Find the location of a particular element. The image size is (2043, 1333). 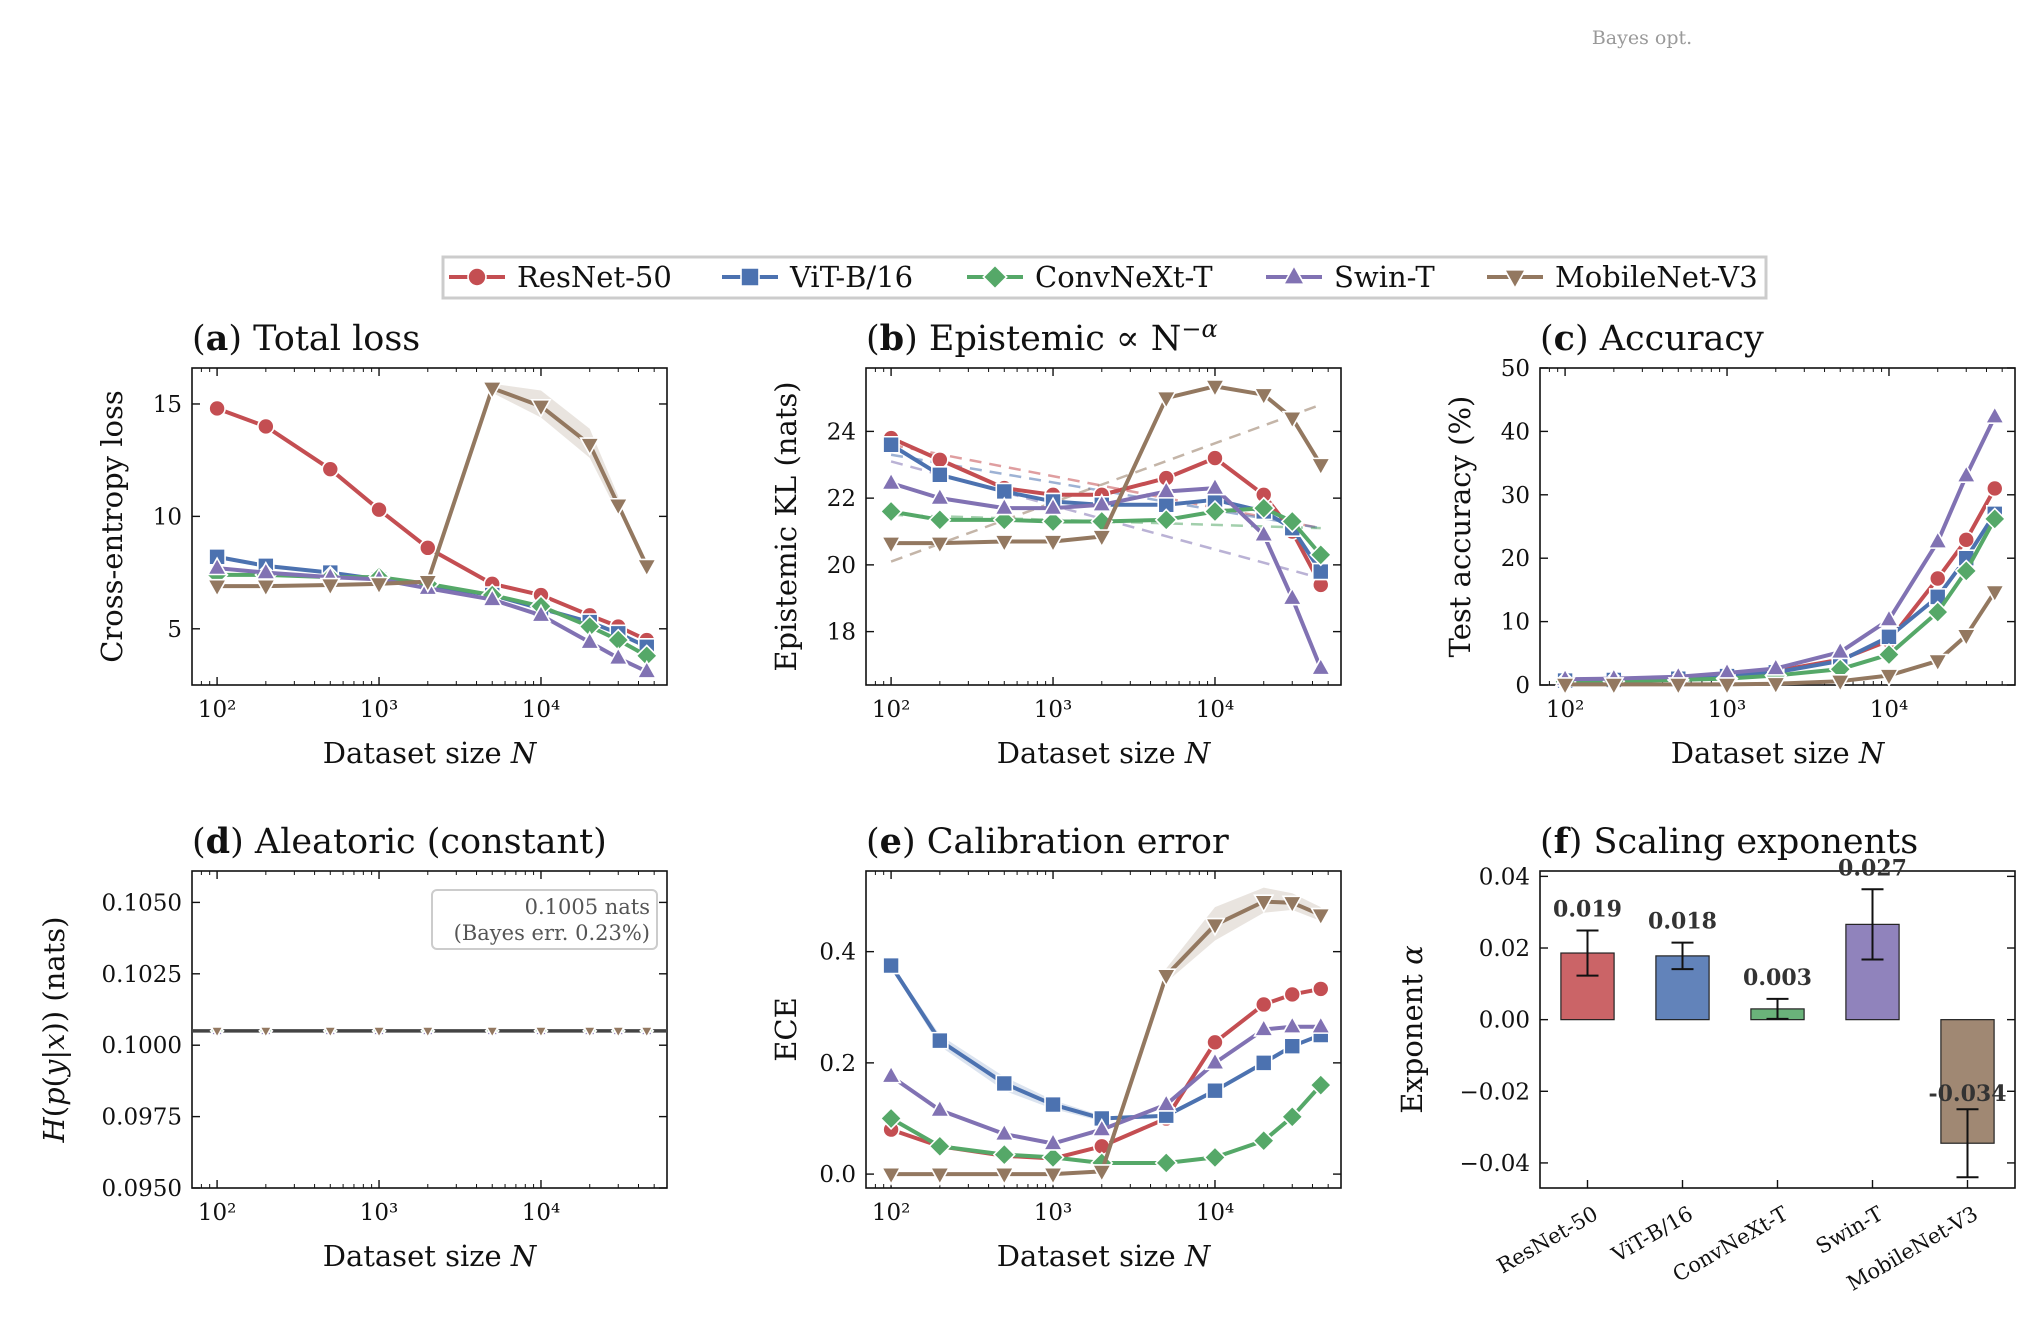

bar-value-label: 0.019 is located at coordinates (1587, 909).